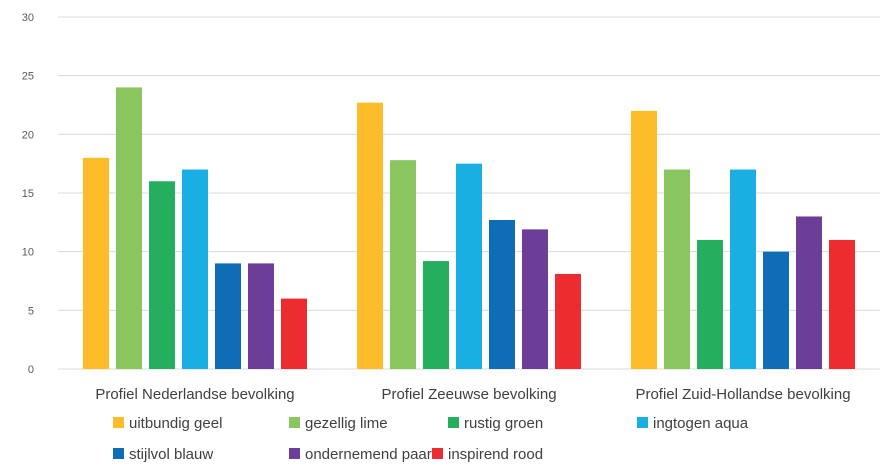 The height and width of the screenshot is (467, 892). Describe the element at coordinates (175, 423) in the screenshot. I see `legend-label: uitbundig geel` at that location.